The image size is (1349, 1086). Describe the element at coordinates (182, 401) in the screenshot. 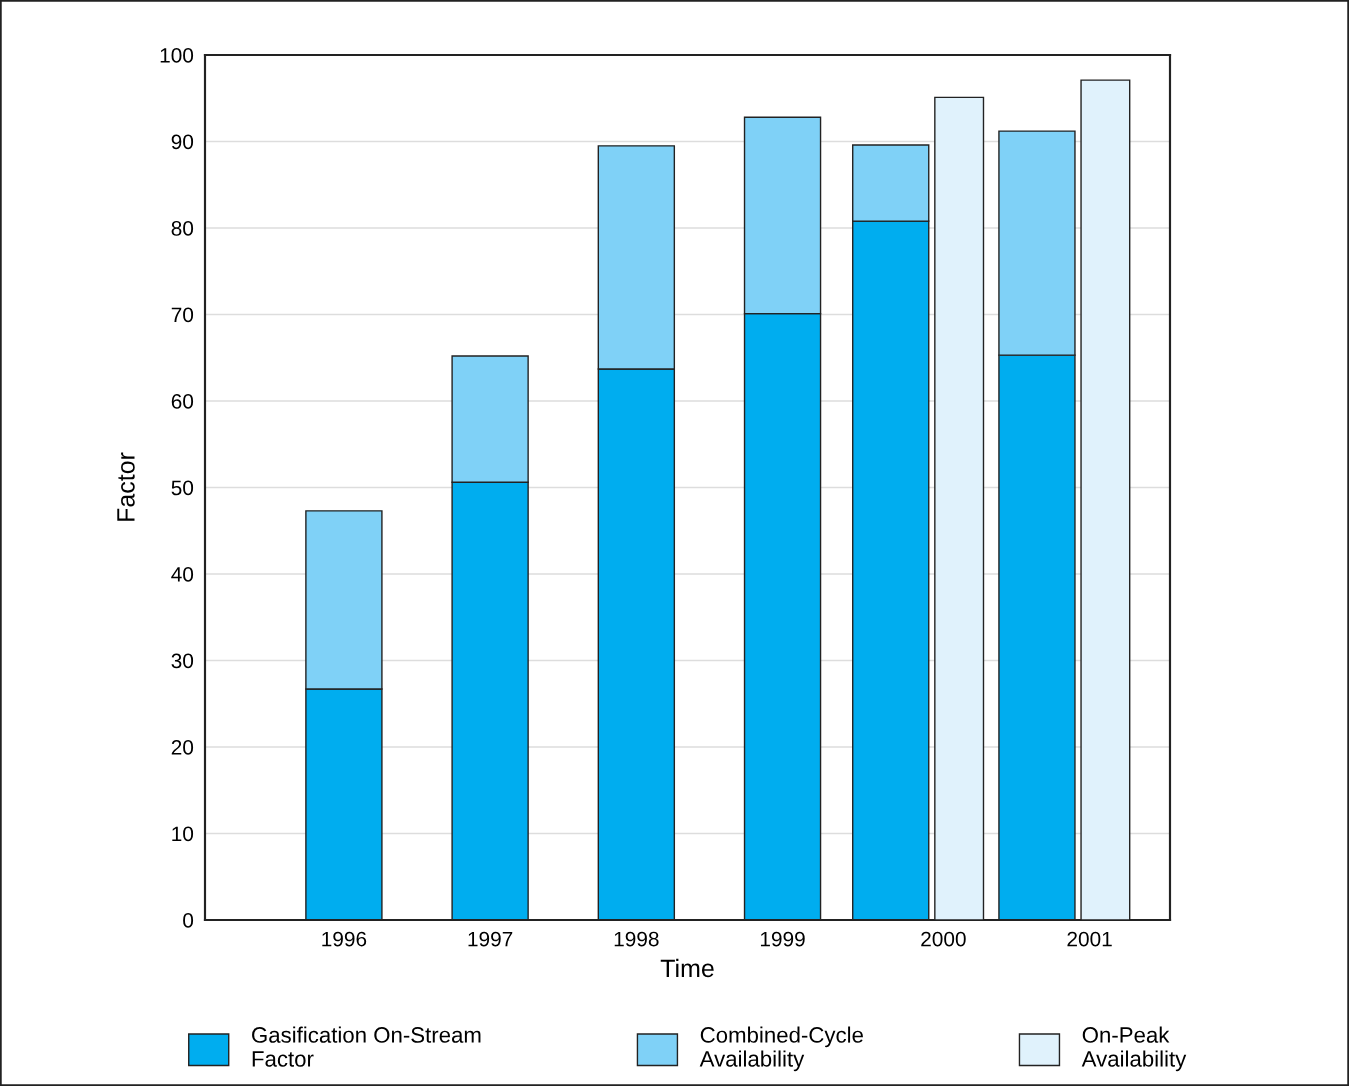

I see `y-tick-label: 60` at that location.